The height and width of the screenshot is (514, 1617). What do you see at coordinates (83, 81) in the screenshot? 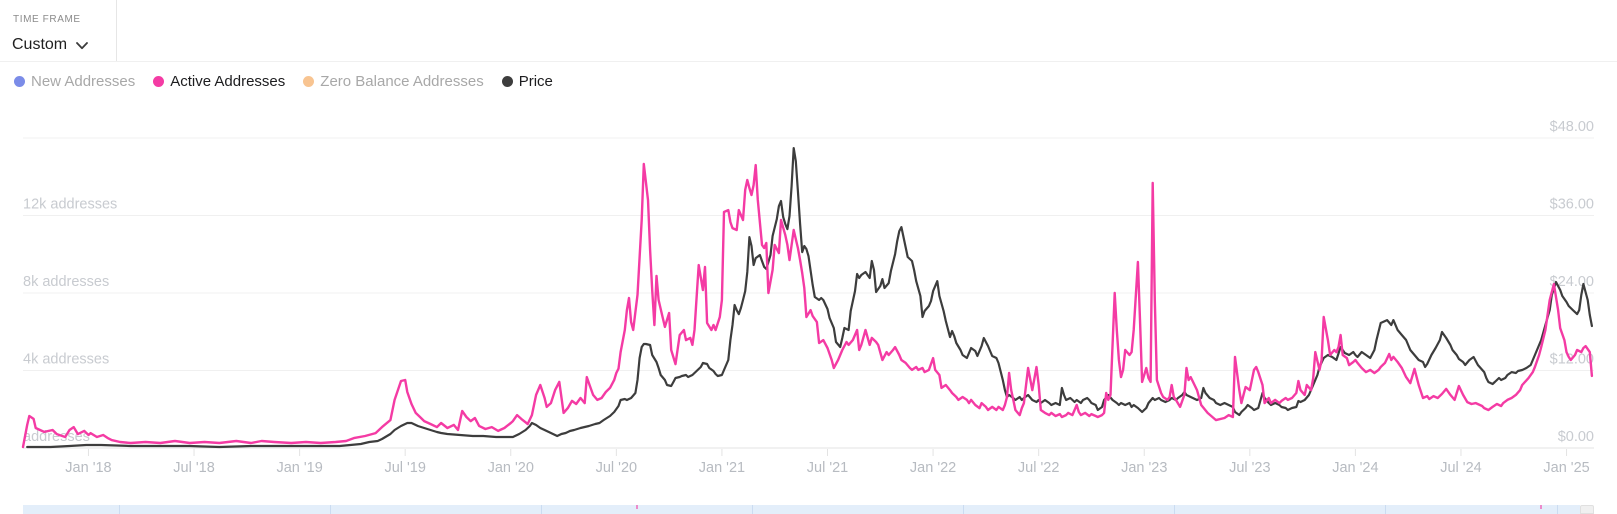
I see `legend-label: New Addresses` at bounding box center [83, 81].